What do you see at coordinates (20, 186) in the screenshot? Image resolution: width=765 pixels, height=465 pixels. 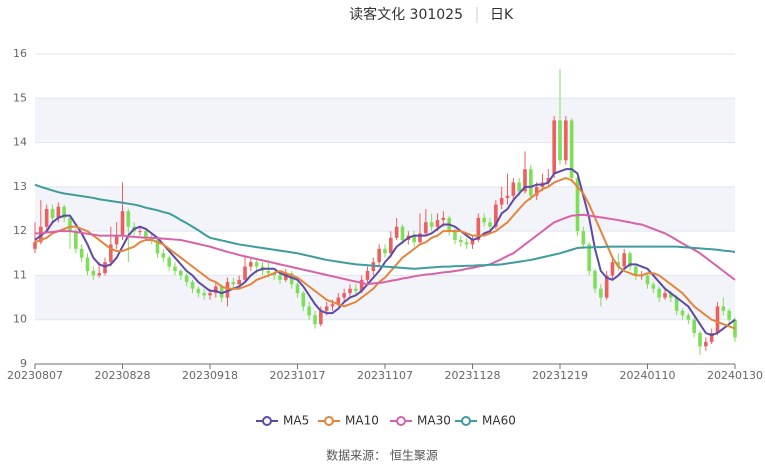 I see `y-tick-label: 13` at bounding box center [20, 186].